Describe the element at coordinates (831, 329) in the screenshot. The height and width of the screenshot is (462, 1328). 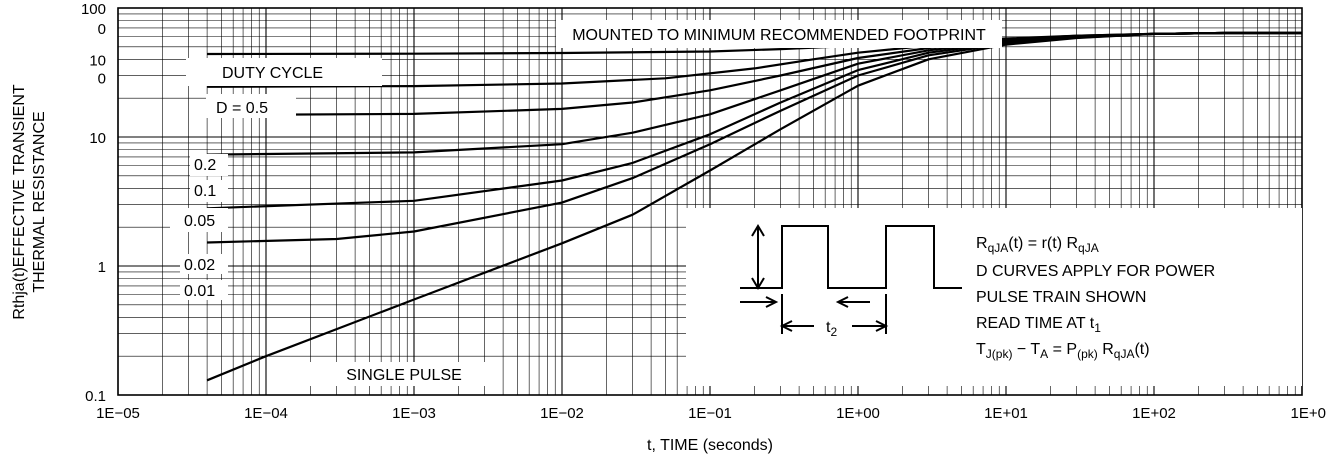
I see `t2-label: t2` at that location.